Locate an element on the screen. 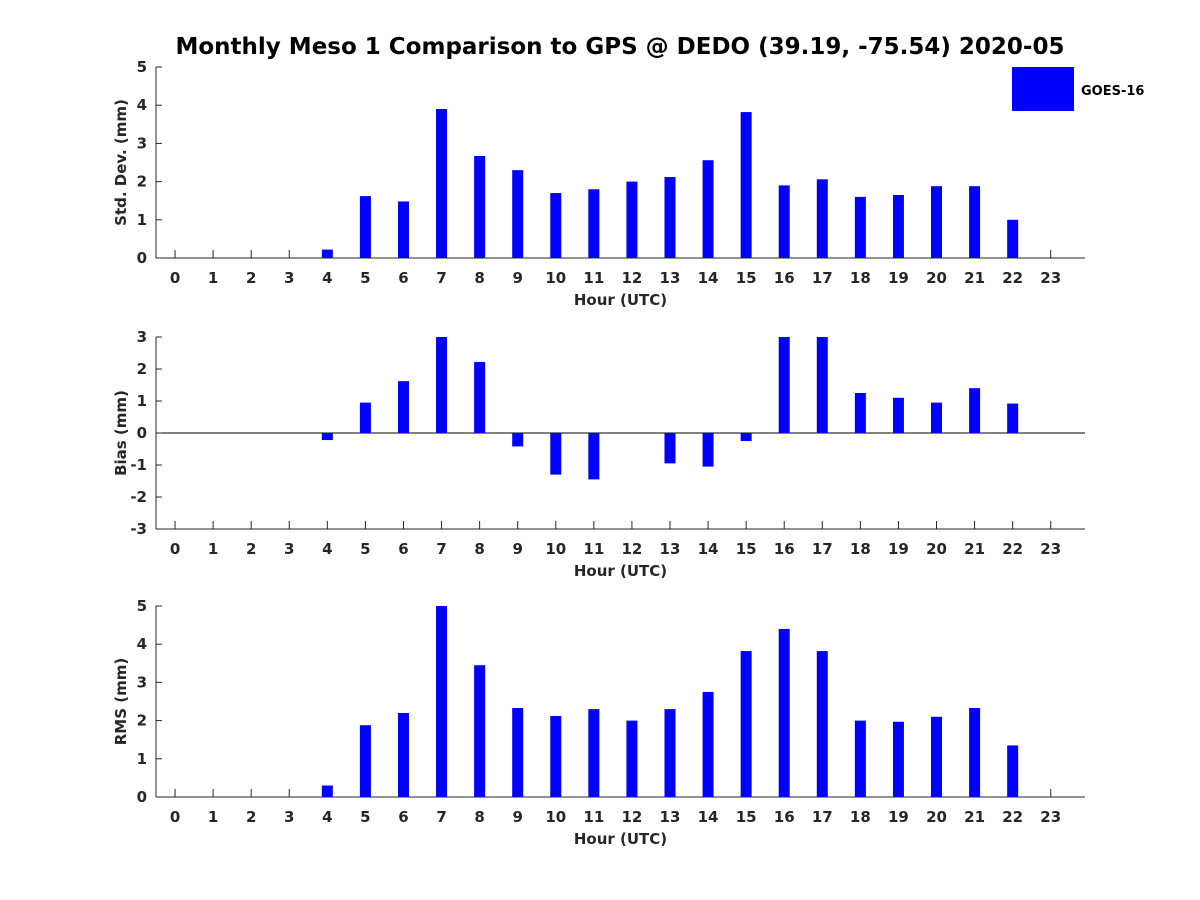  x-tick-label: 0 is located at coordinates (175, 817).